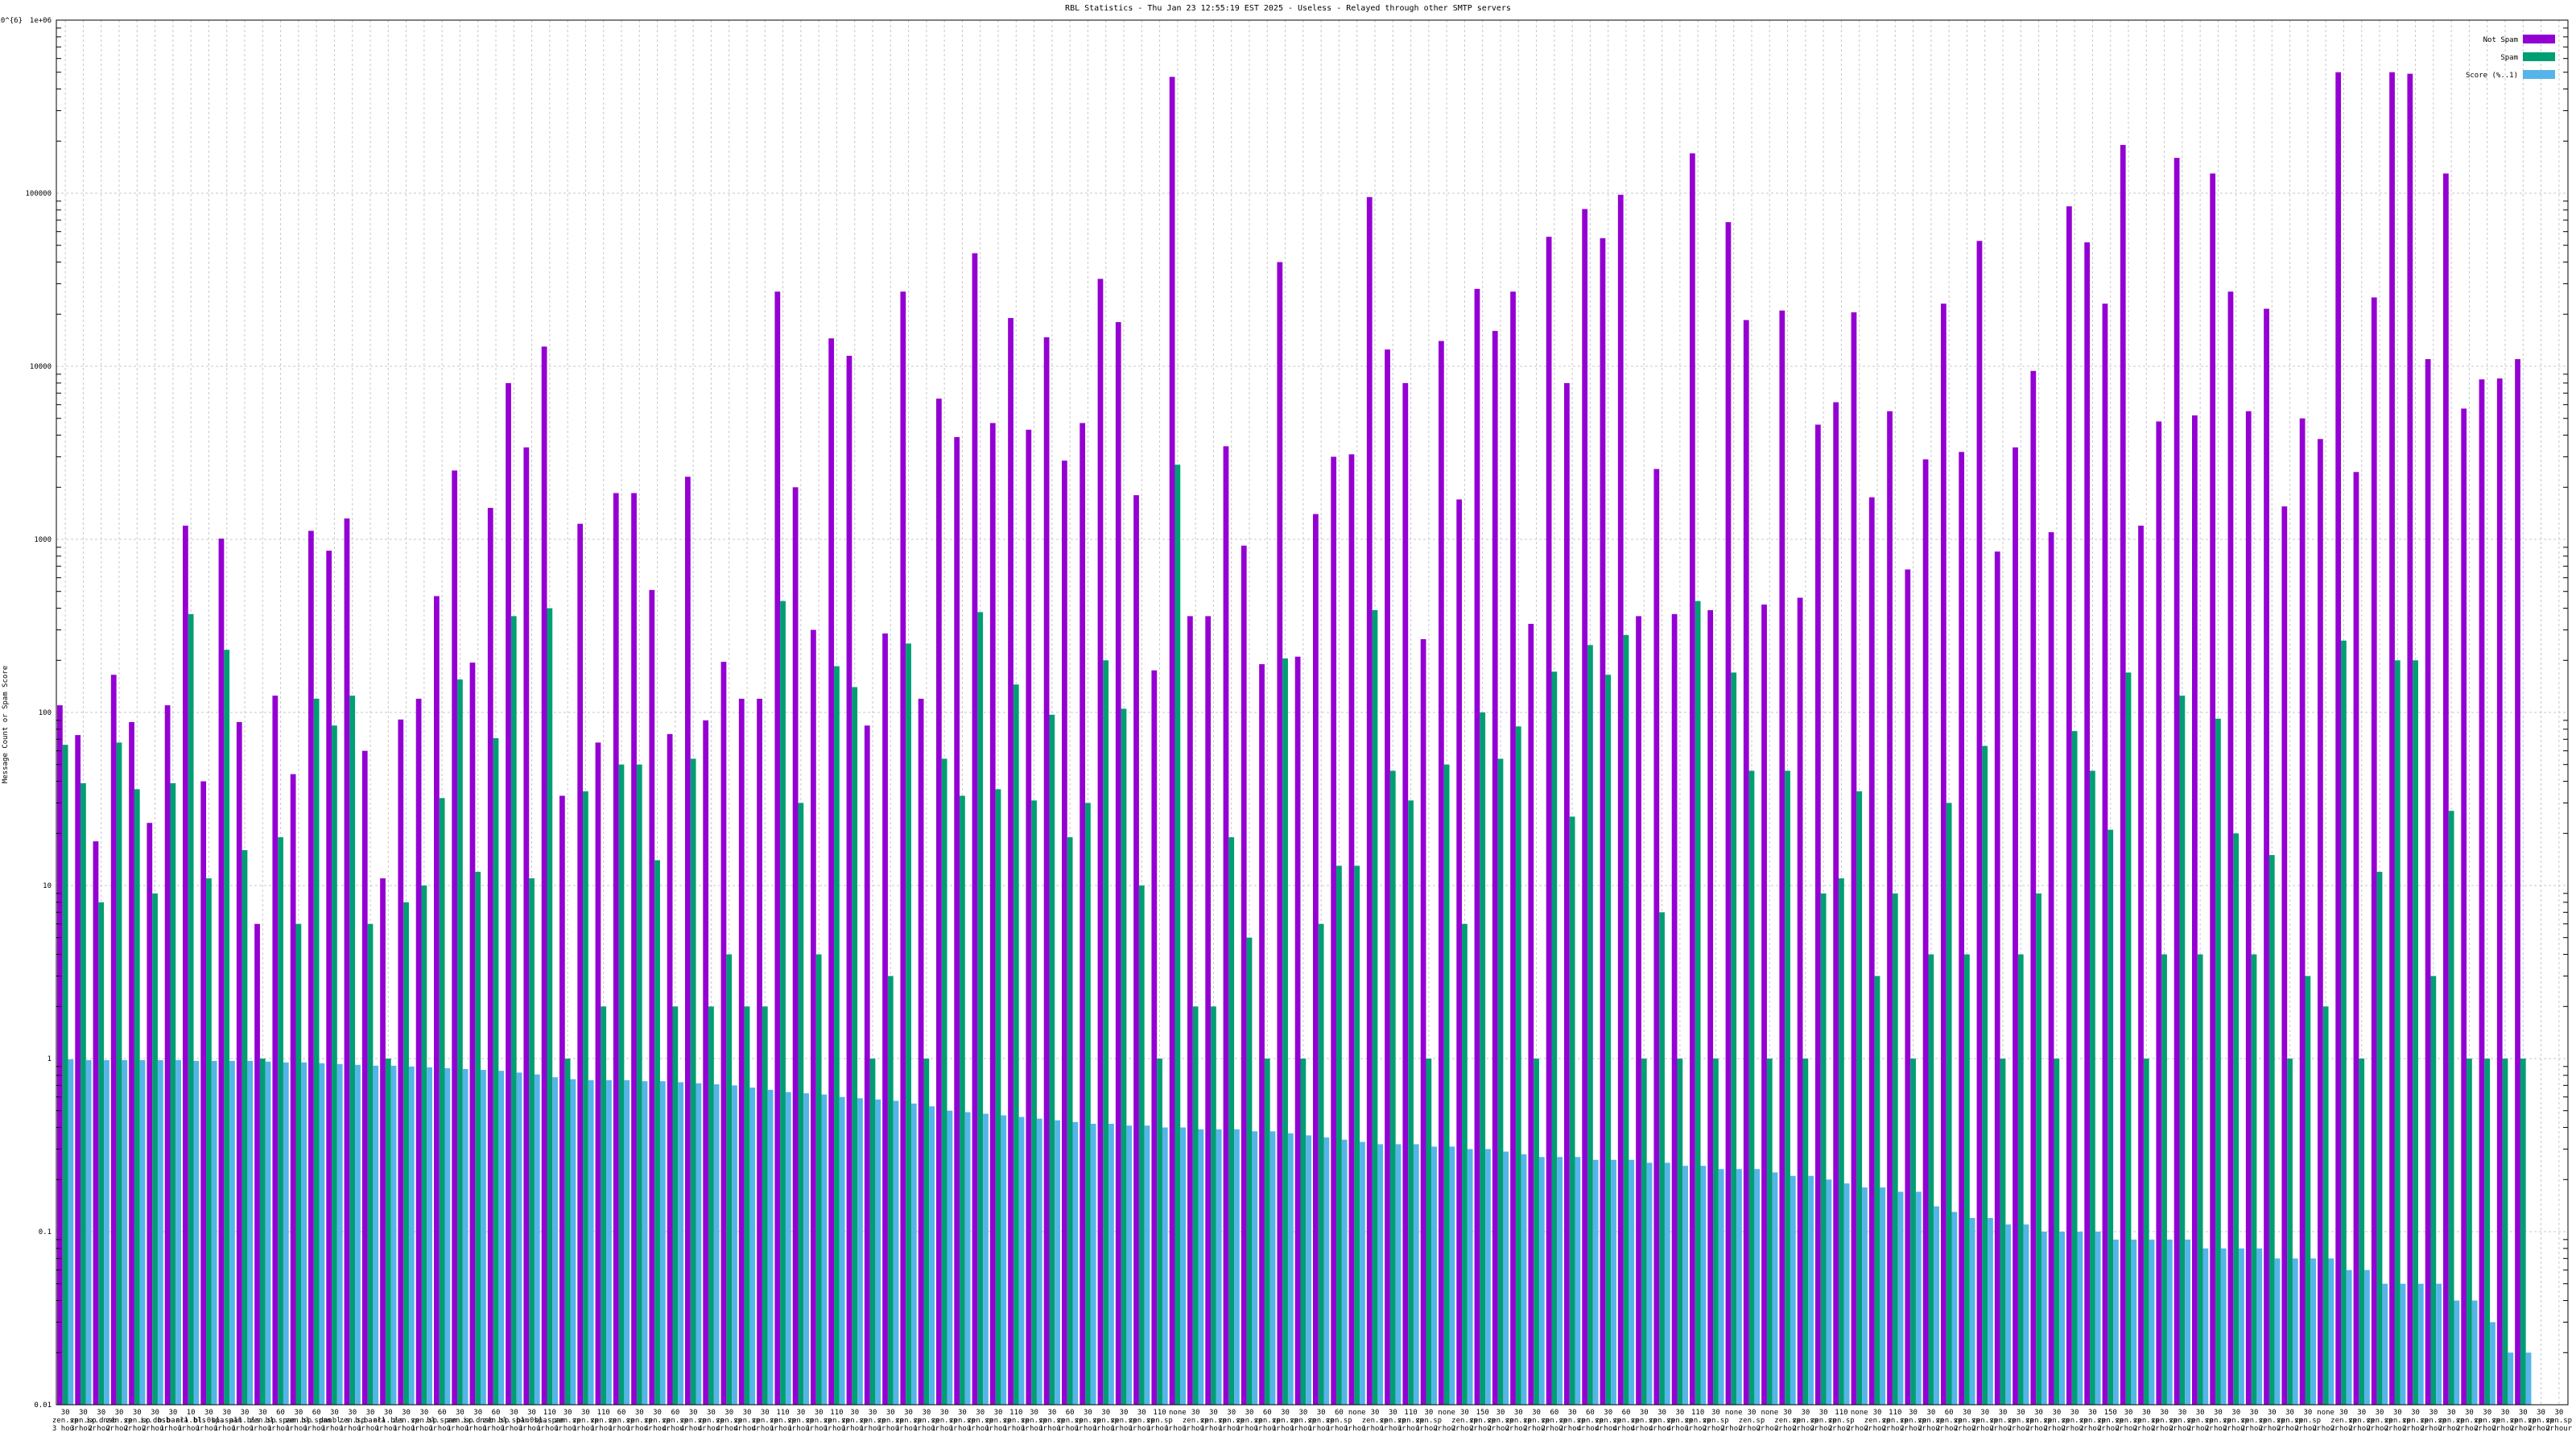 The image size is (2576, 1449). What do you see at coordinates (478, 1421) in the screenshot?
I see `x-tick-label: ix.dnsb` at bounding box center [478, 1421].